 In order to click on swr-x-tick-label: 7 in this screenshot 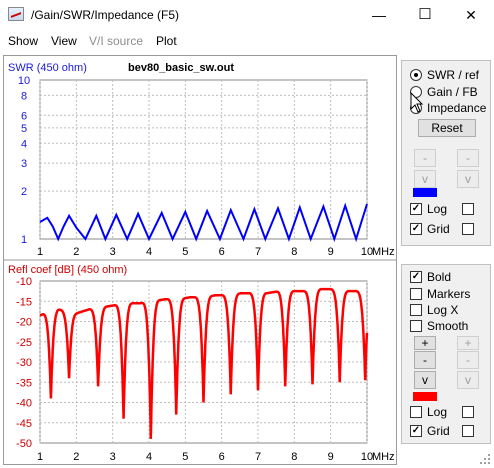, I will do `click(258, 252)`.